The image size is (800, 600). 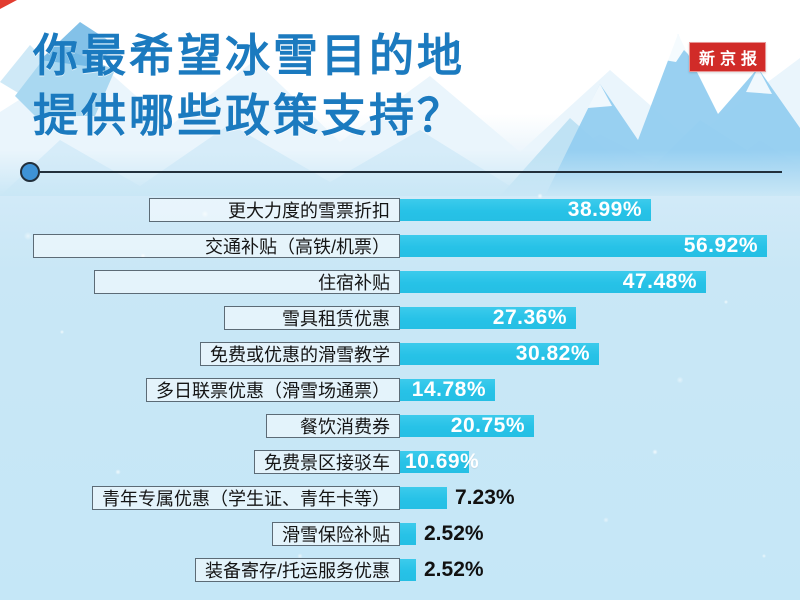 I want to click on category-label-cell: 更大力度的雪票折扣, so click(x=200, y=210).